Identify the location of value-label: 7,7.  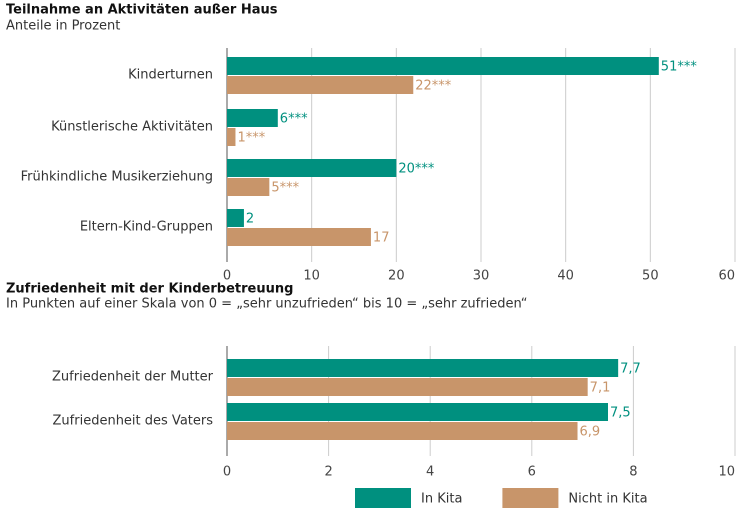
(630, 369).